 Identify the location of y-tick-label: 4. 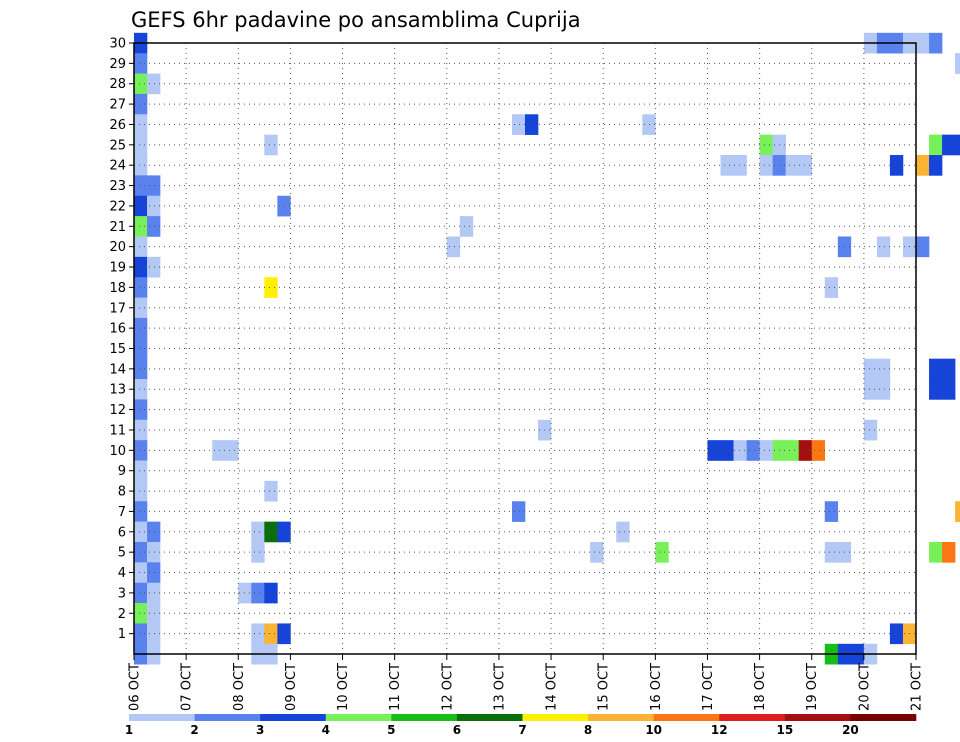
(122, 573).